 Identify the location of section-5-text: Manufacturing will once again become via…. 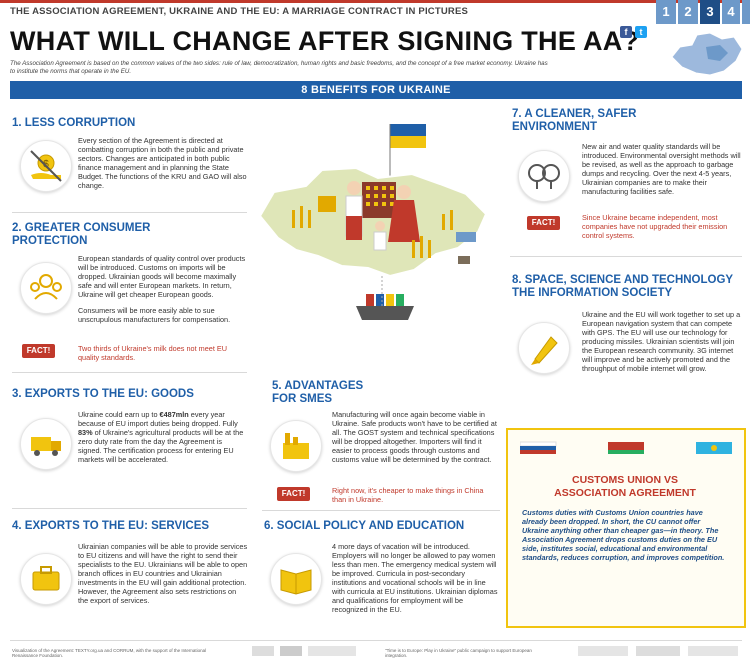
(414, 437).